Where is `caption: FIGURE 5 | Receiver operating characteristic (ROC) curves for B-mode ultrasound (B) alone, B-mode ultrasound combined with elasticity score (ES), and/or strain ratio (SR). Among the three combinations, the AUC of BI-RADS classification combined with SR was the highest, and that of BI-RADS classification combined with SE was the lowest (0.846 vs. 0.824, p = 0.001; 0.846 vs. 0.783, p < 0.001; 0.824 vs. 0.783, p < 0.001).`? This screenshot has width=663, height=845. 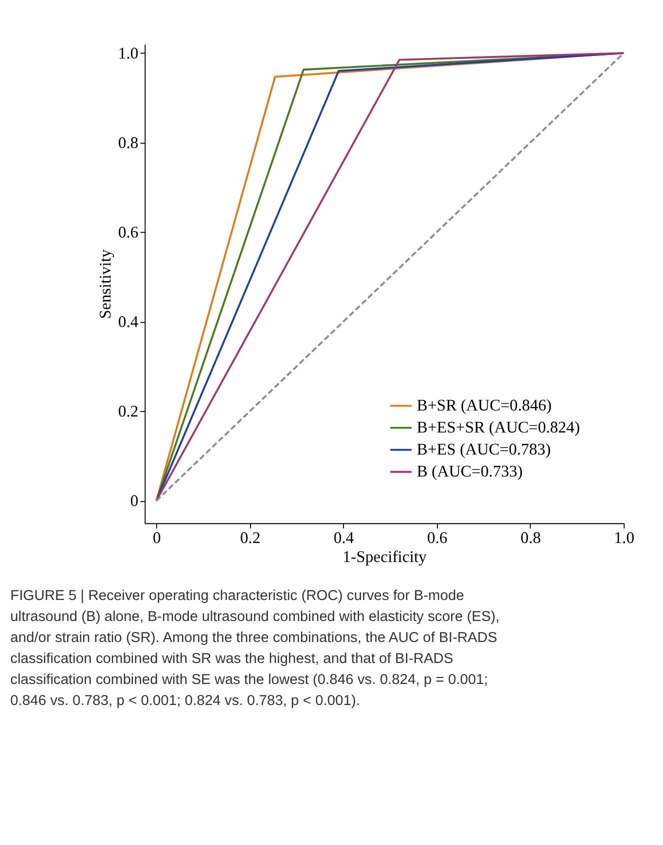
caption: FIGURE 5 | Receiver operating characteristic (ROC) curves for B-mode ultrasound (B) alone, B-mode ultrasound combined with elasticity score (ES), and/or strain ratio (SR). Among the three combinations, the AUC of BI-RADS classification combined with SR was the highest, and that of BI-RADS classification combined with SE was the lowest (0.846 vs. 0.824, p = 0.001; 0.846 vs. 0.783, p < 0.001; 0.824 vs. 0.783, p < 0.001). is located at coordinates (255, 649).